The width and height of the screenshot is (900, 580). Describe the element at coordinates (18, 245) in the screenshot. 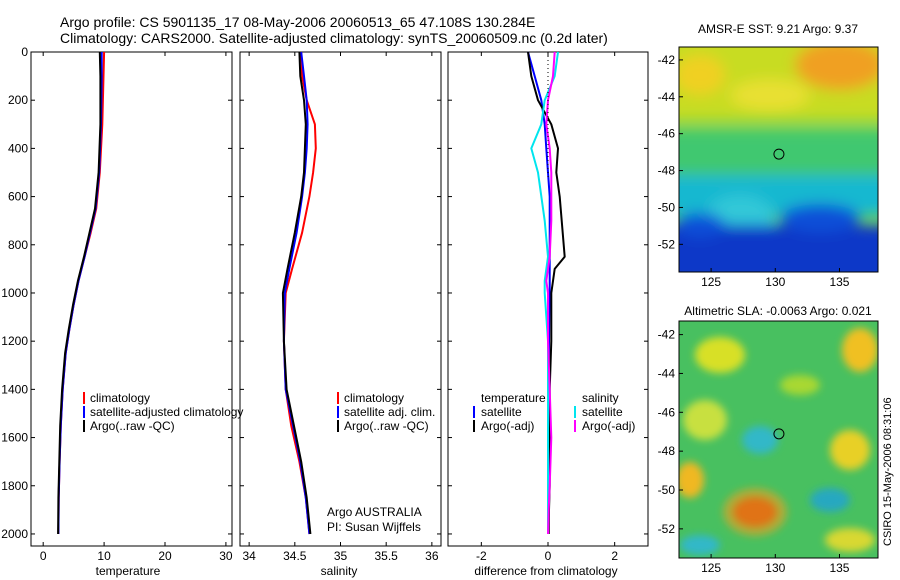

I see `y-tick-label: 800` at that location.